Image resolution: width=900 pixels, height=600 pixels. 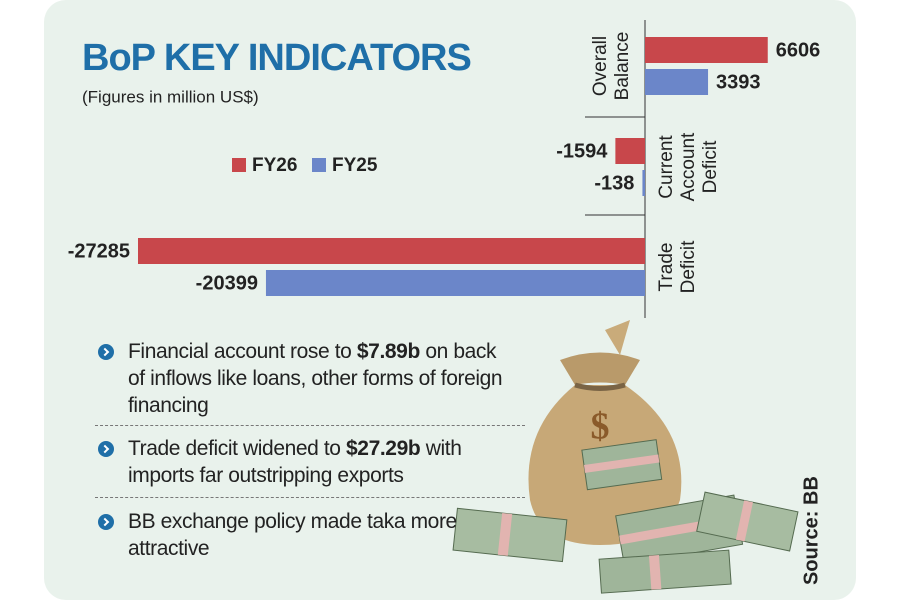 I want to click on chart-title: BoP KEY INDICATORS, so click(x=276, y=58).